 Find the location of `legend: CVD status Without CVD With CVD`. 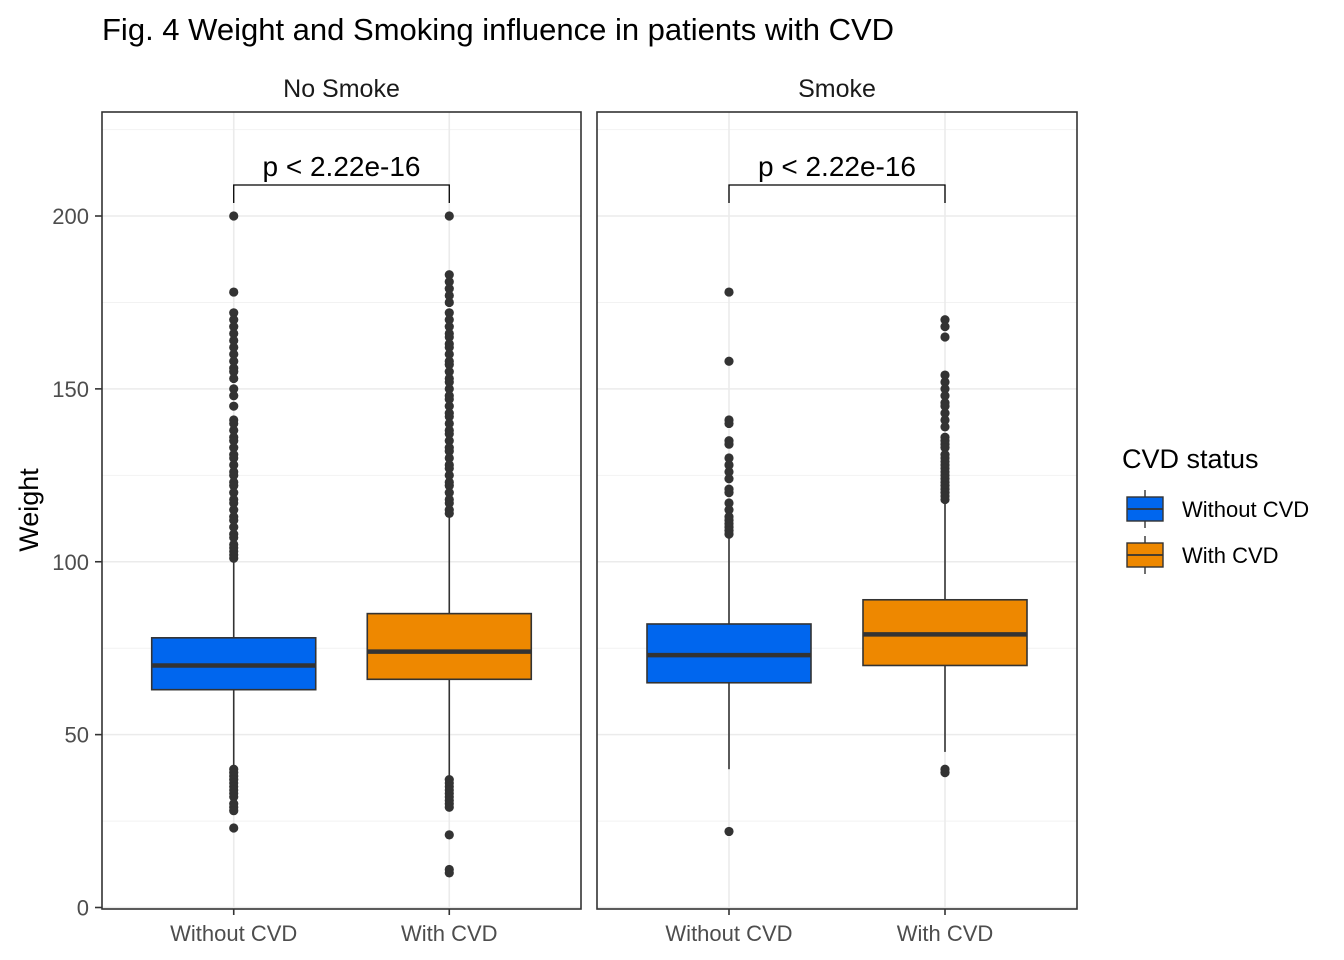

legend: CVD status Without CVD With CVD is located at coordinates (1215, 509).